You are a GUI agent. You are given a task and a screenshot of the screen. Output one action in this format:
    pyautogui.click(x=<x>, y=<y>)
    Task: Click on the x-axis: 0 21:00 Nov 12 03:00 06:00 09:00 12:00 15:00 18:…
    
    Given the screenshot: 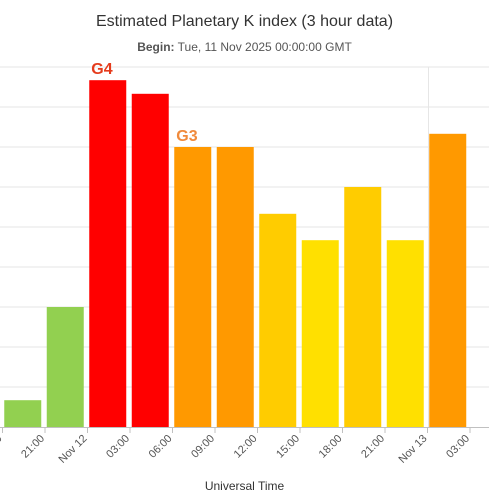 What is the action you would take?
    pyautogui.click(x=244, y=446)
    